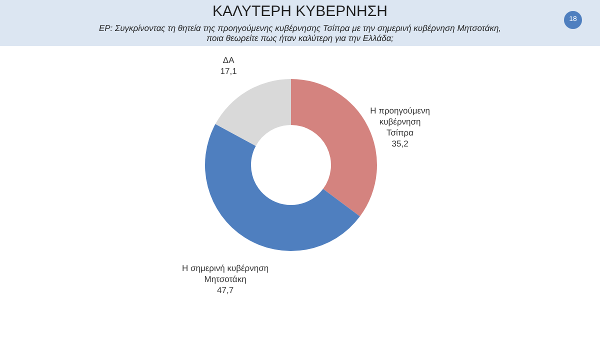  Describe the element at coordinates (400, 121) in the screenshot. I see `slice-label: Η προηγούμενη κυβέρνηση Τσίπρα` at that location.